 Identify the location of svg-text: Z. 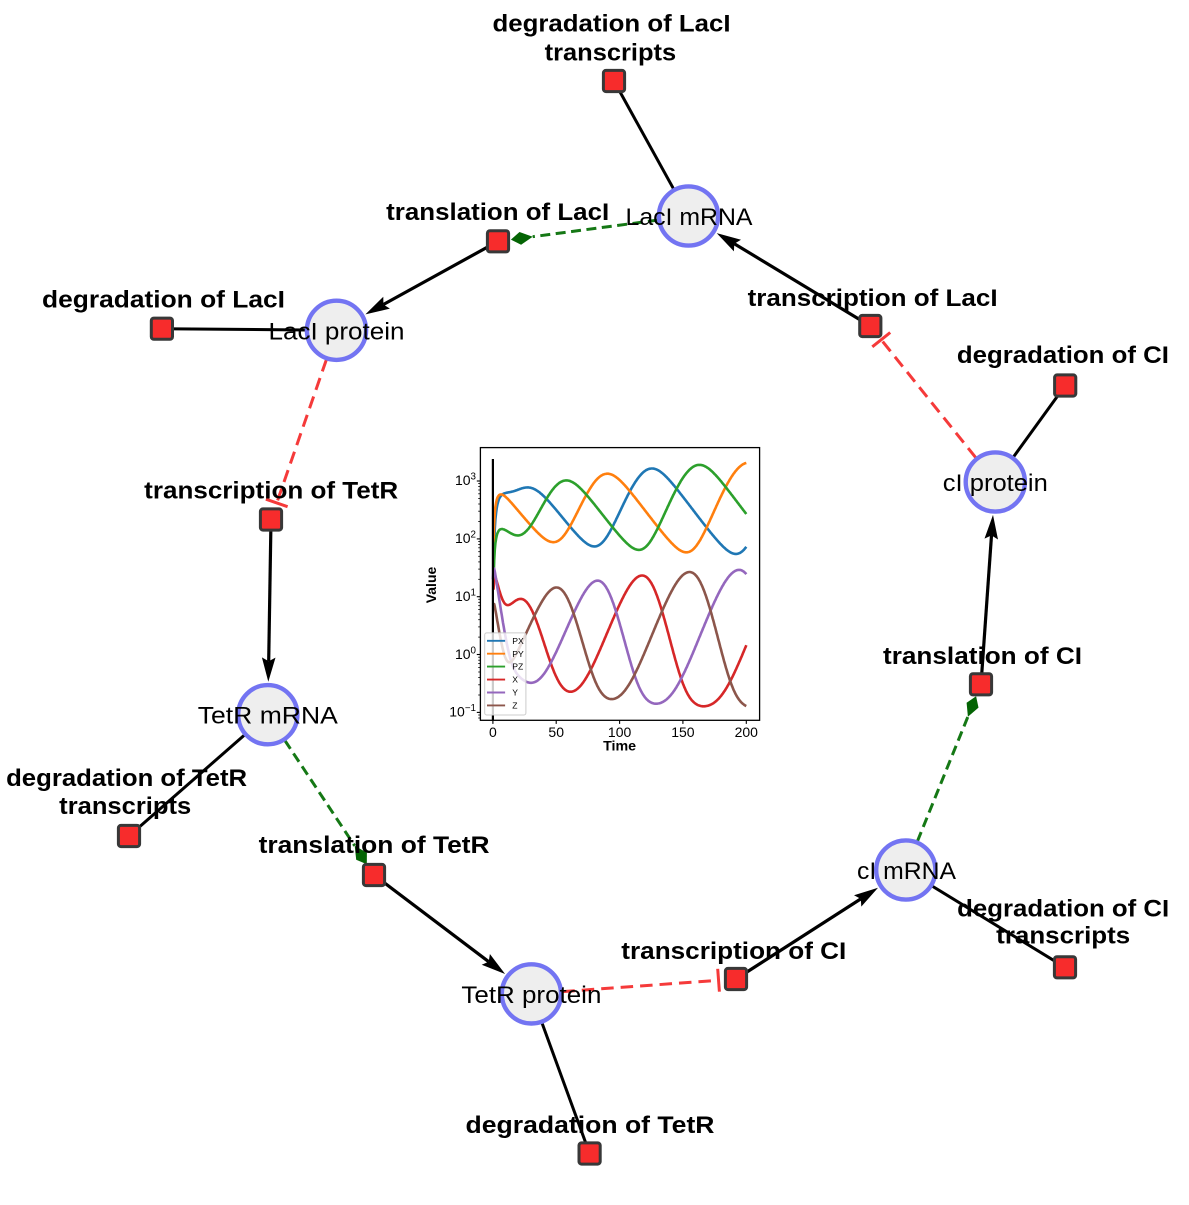
(514, 706).